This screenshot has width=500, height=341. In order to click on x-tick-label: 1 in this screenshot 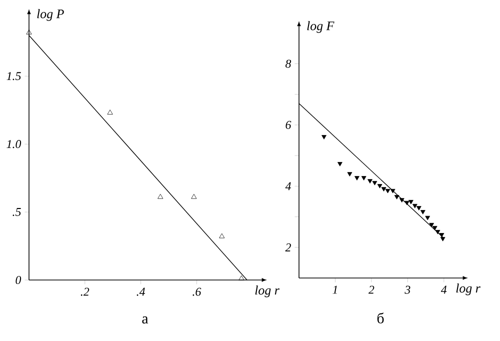, I will do `click(334, 290)`.